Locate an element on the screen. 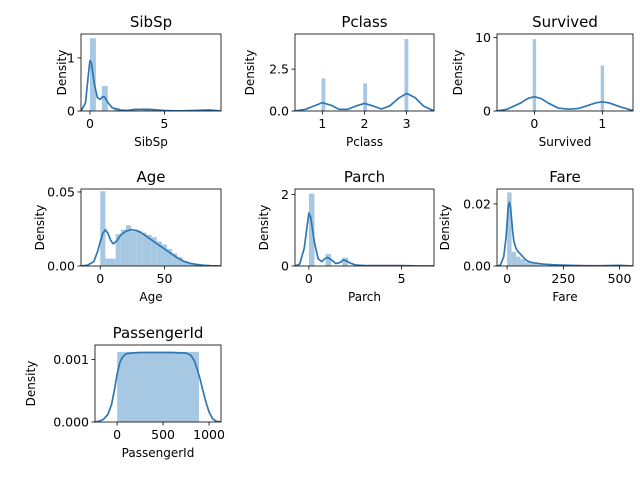 The height and width of the screenshot is (480, 640). subplot-title: Age is located at coordinates (150, 177).